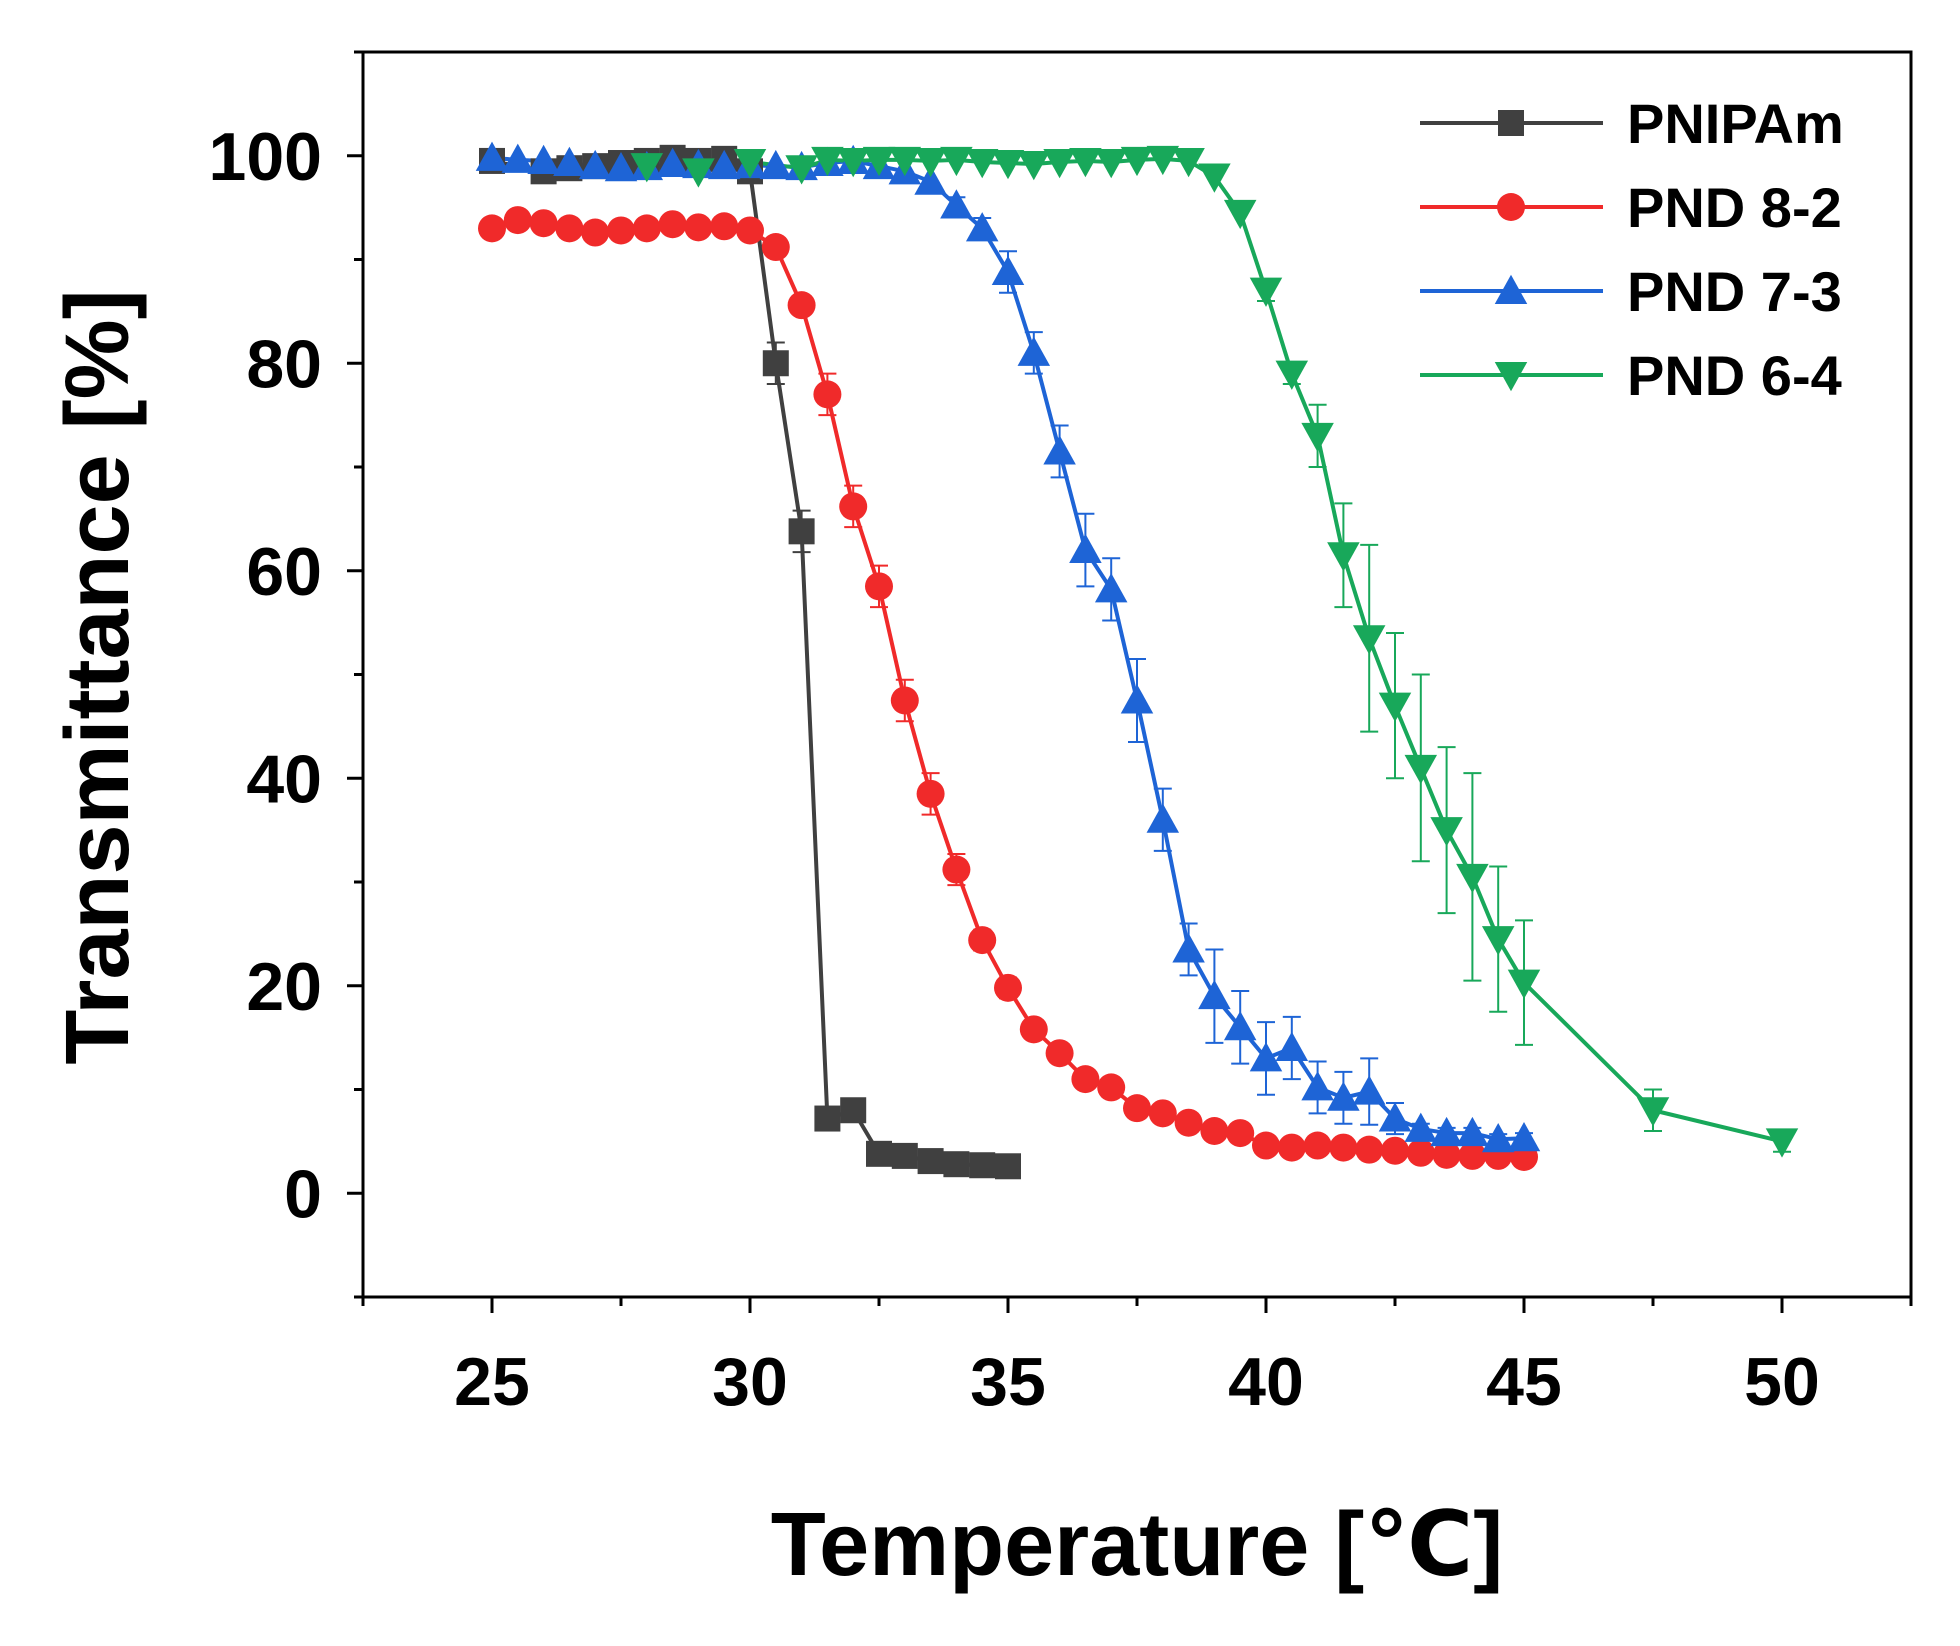  Describe the element at coordinates (284, 572) in the screenshot. I see `y-tick-label: 60` at that location.